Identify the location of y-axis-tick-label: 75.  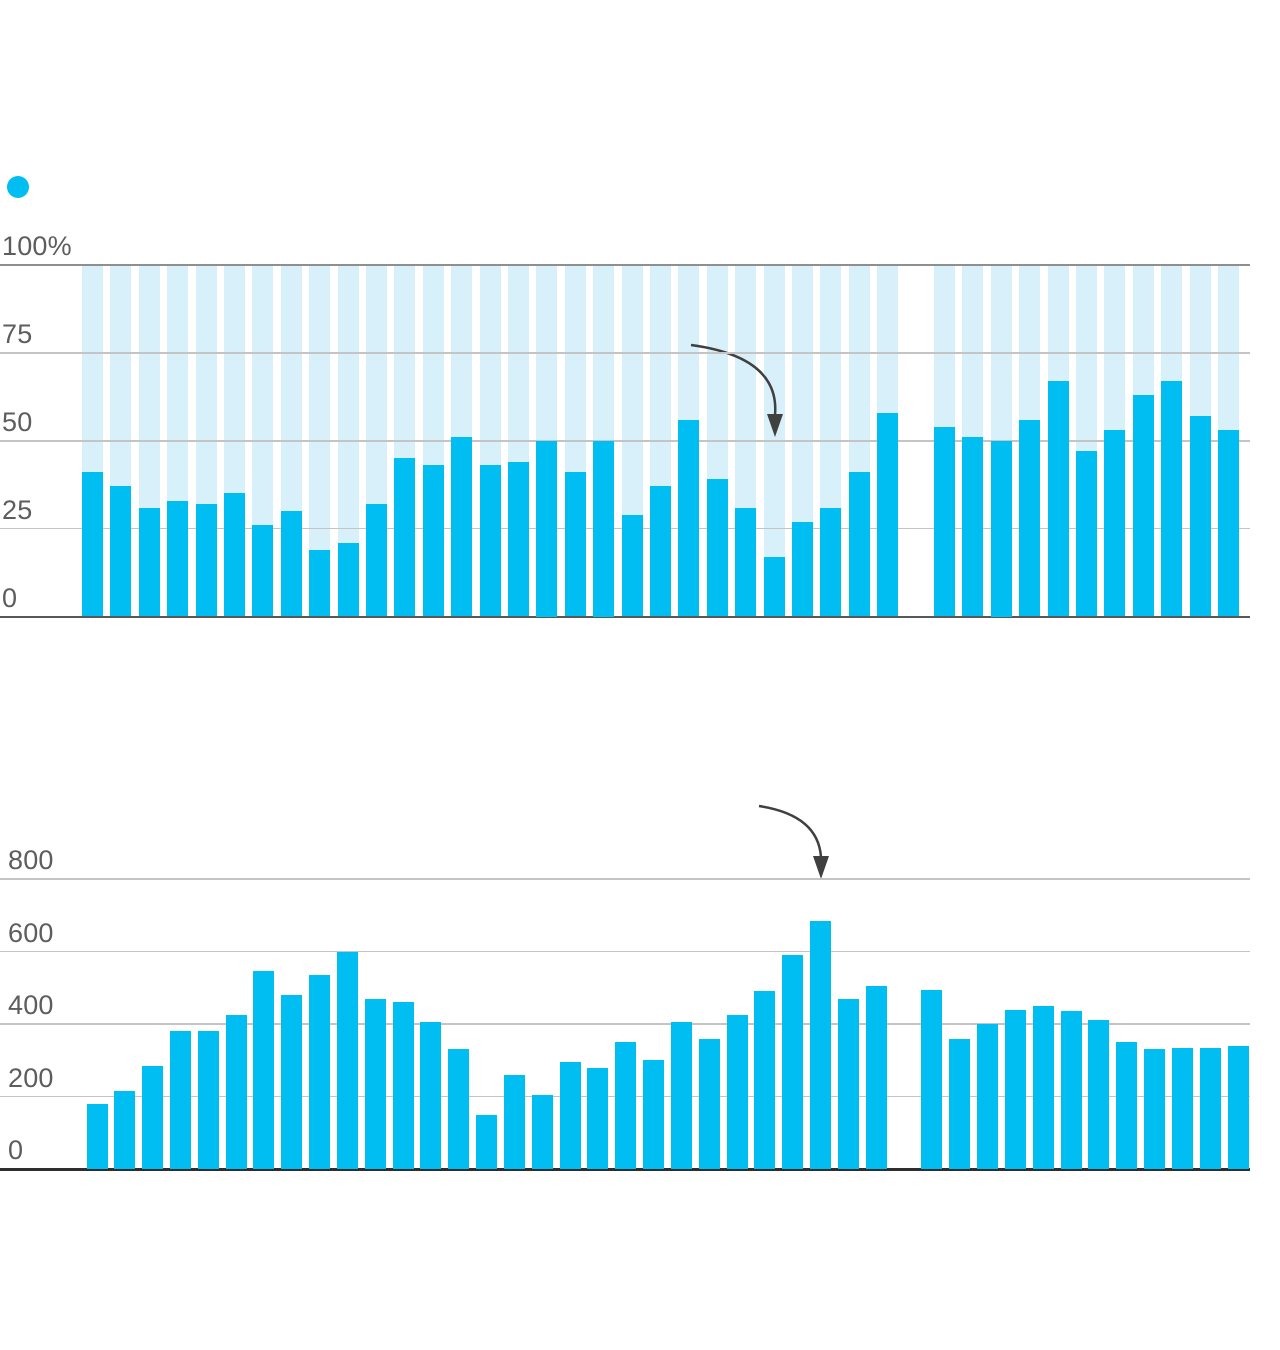
(17, 333).